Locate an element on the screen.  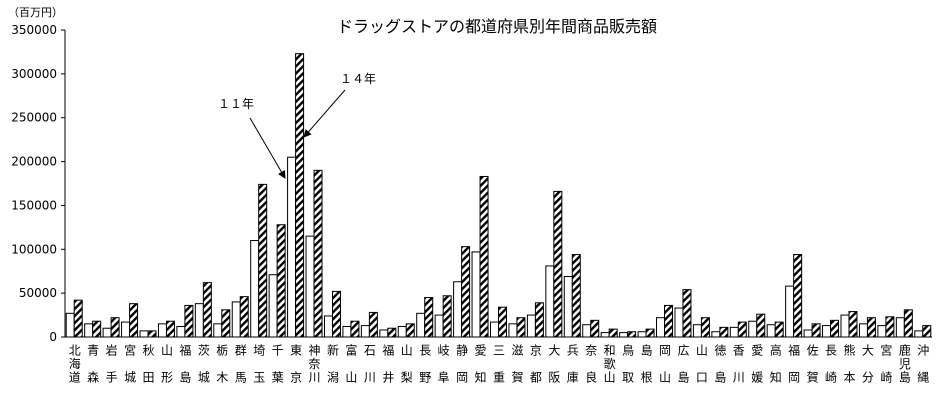
x-tick-label: 群馬 is located at coordinates (240, 371).